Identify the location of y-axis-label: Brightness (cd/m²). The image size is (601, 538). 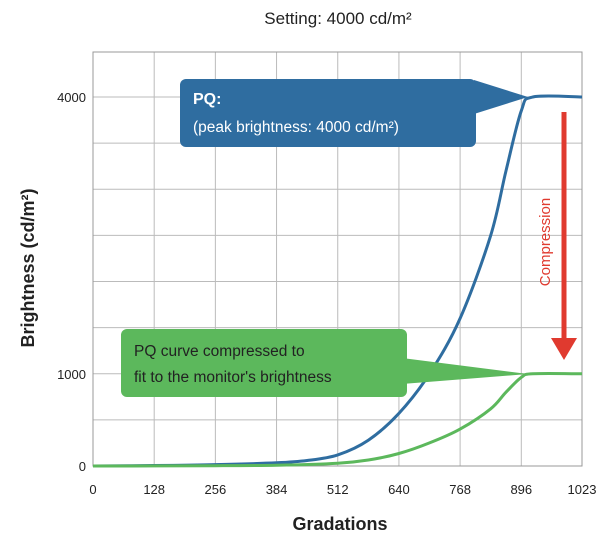
(28, 267).